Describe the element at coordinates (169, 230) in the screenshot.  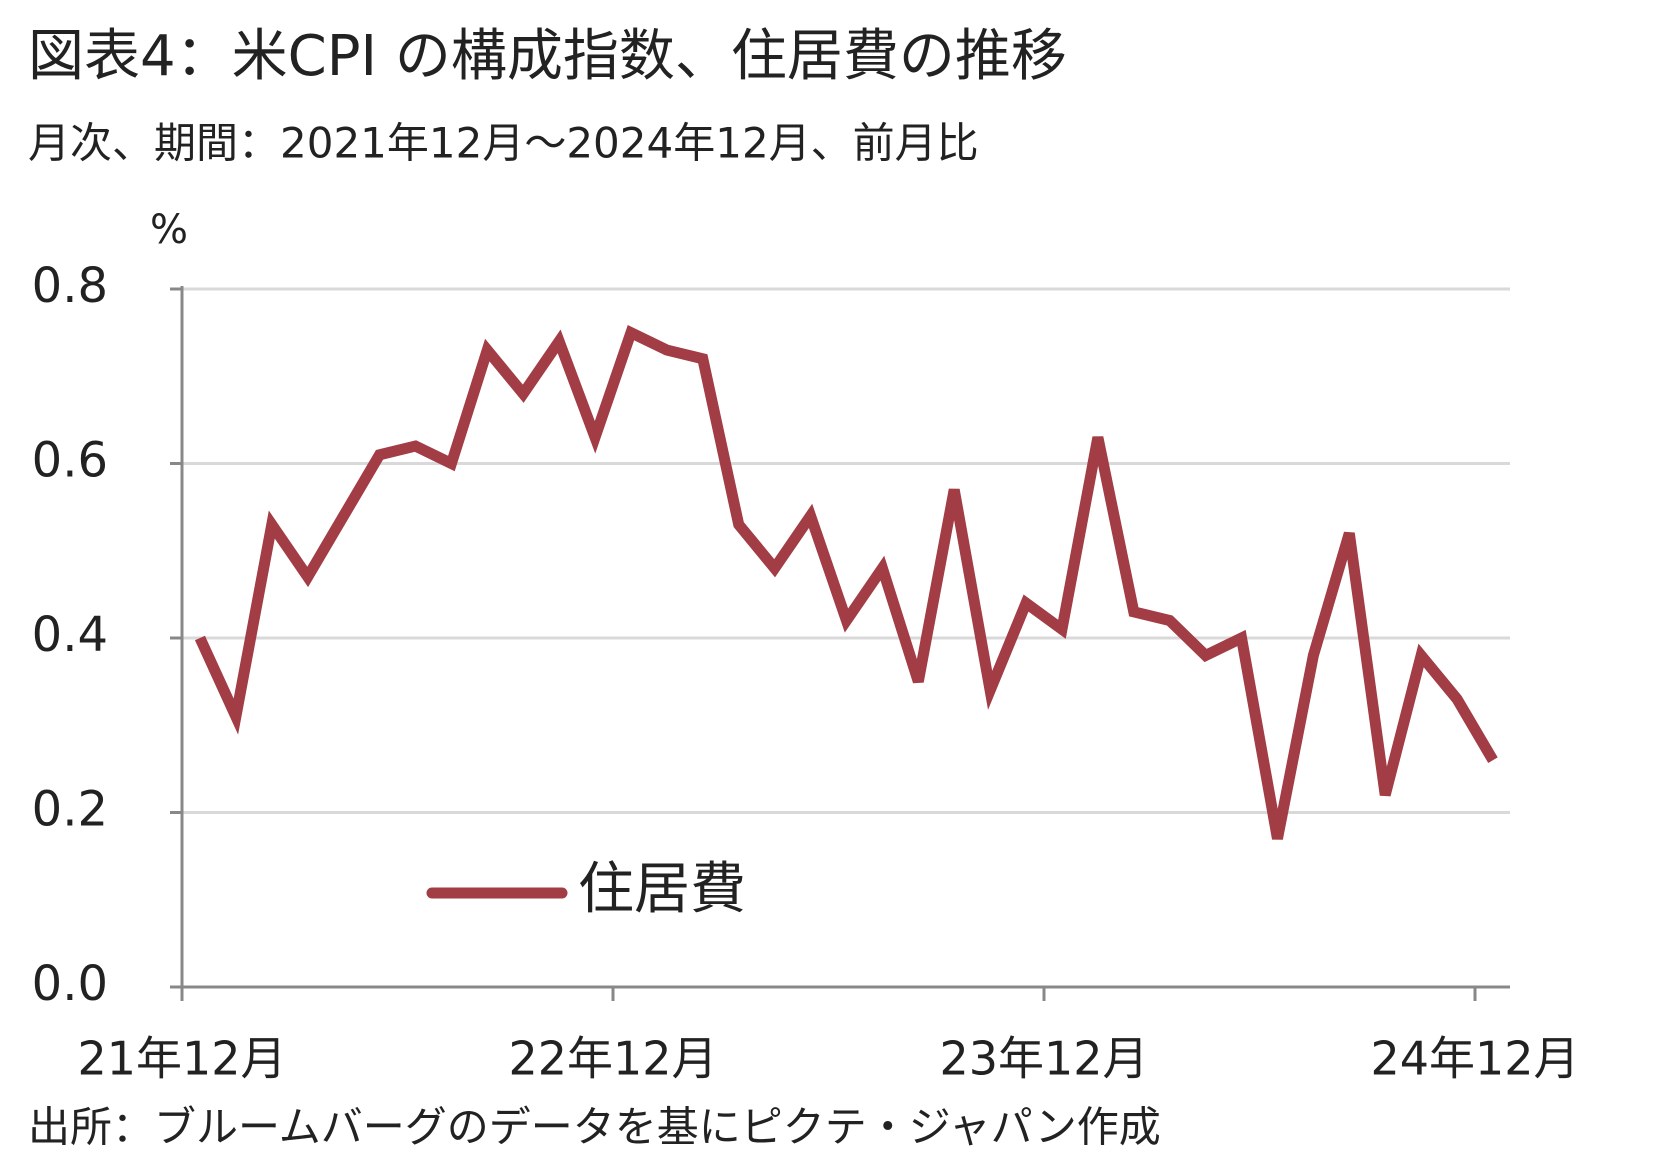
I see `y-unit: %` at that location.